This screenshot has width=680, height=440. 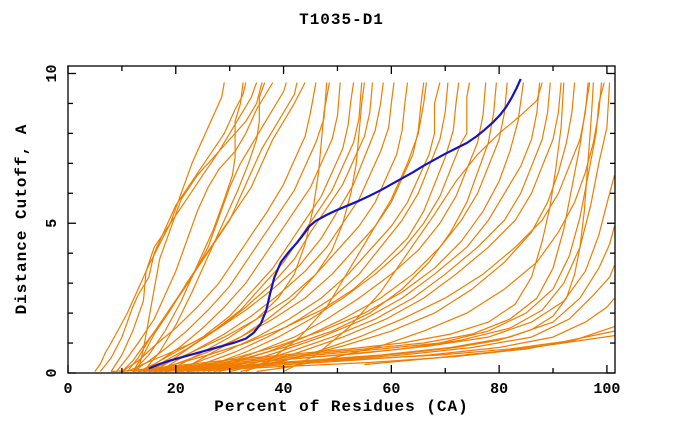 I want to click on y-tick-label: 0, so click(x=52, y=372).